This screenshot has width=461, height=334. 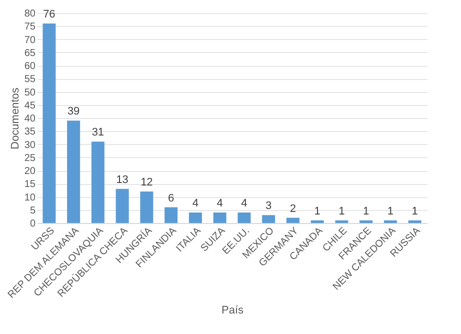 What do you see at coordinates (30, 198) in the screenshot?
I see `y-tick-label: 10` at bounding box center [30, 198].